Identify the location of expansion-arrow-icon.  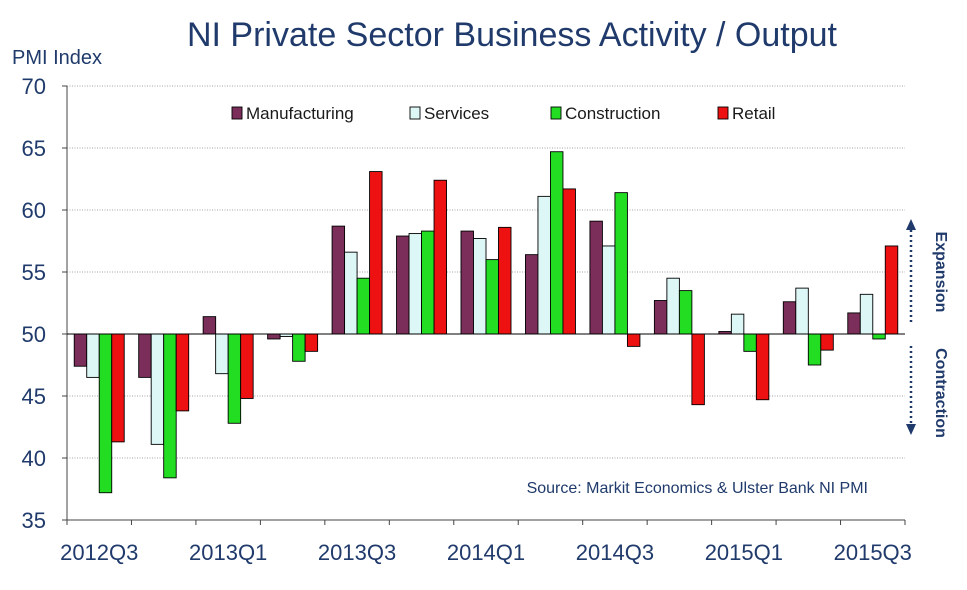
(911, 224).